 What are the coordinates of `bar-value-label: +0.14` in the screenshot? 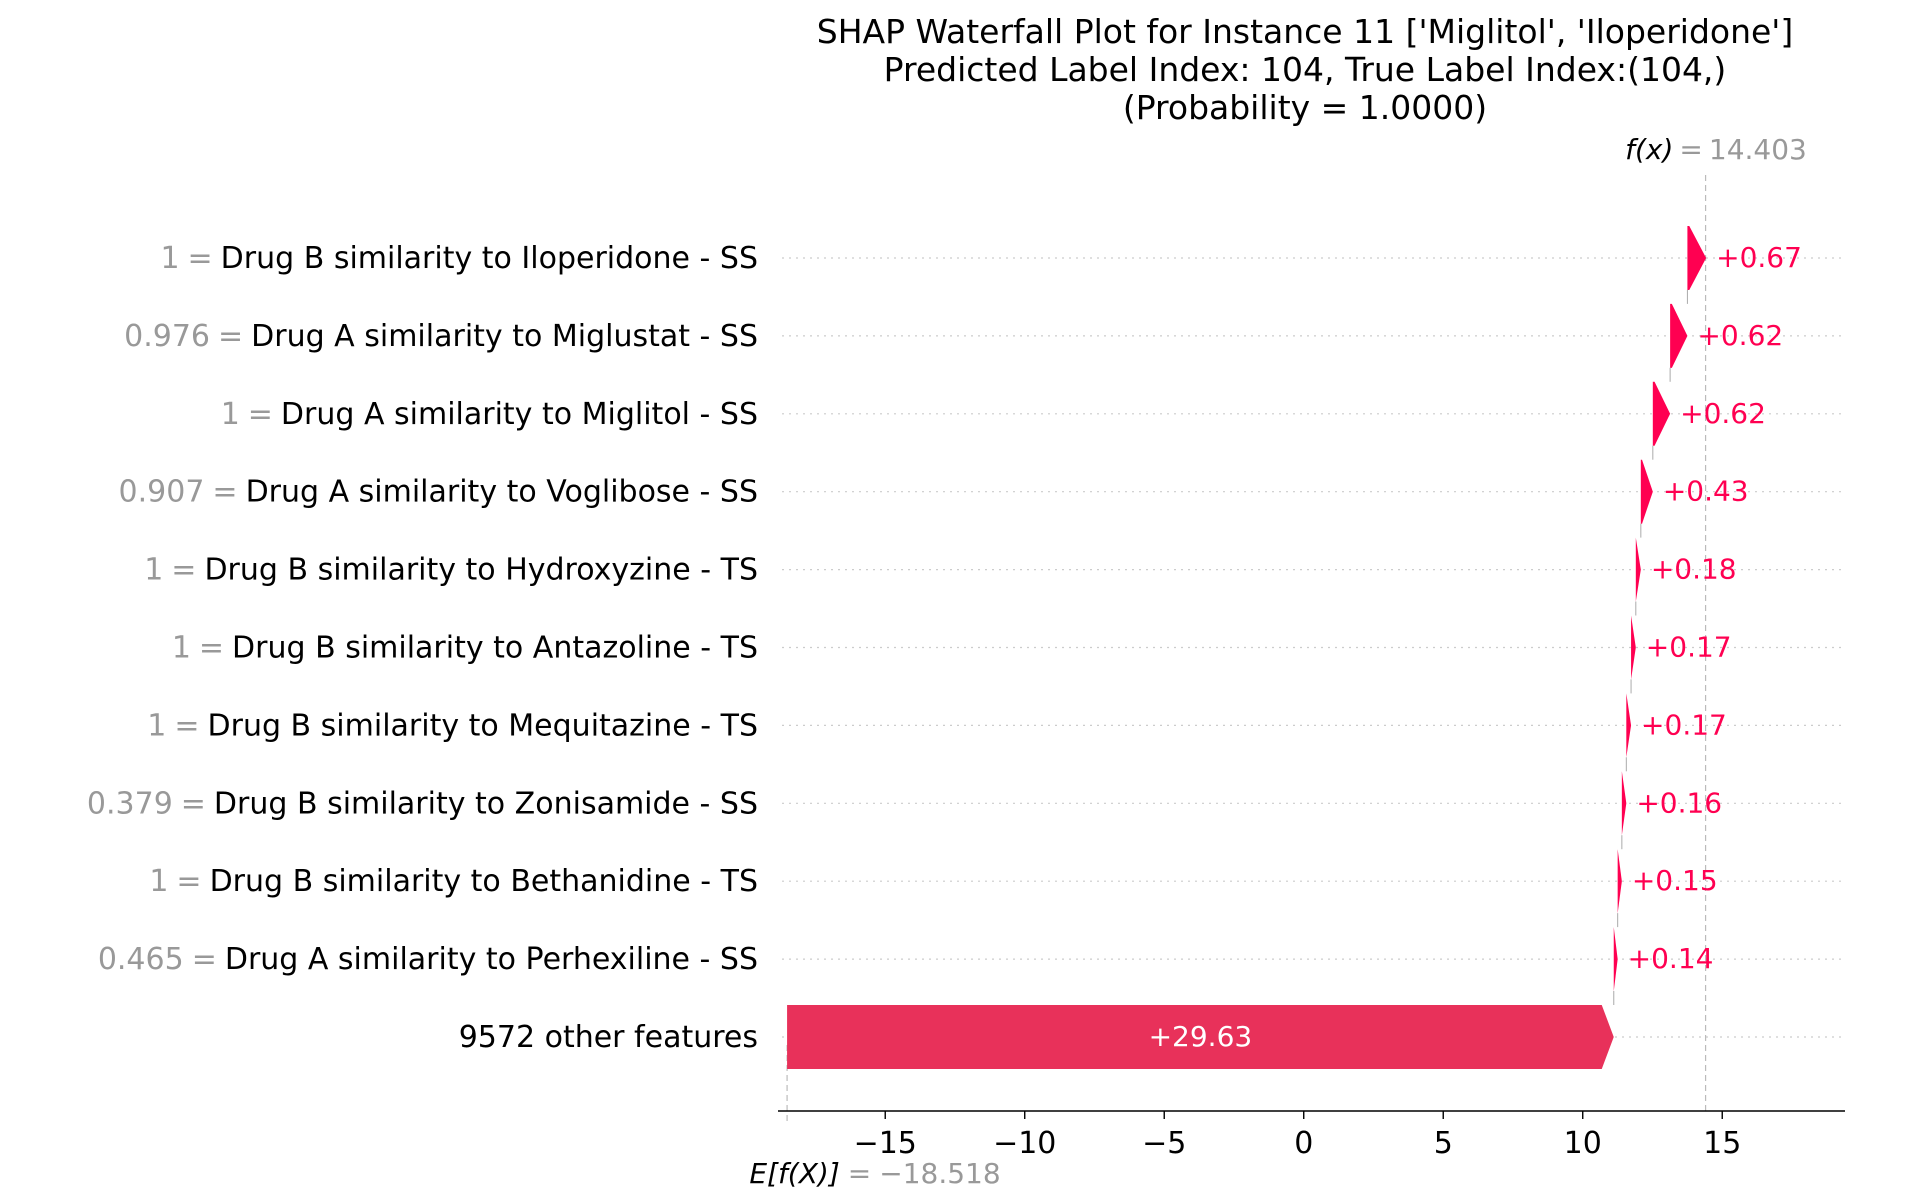 It's located at (1671, 958).